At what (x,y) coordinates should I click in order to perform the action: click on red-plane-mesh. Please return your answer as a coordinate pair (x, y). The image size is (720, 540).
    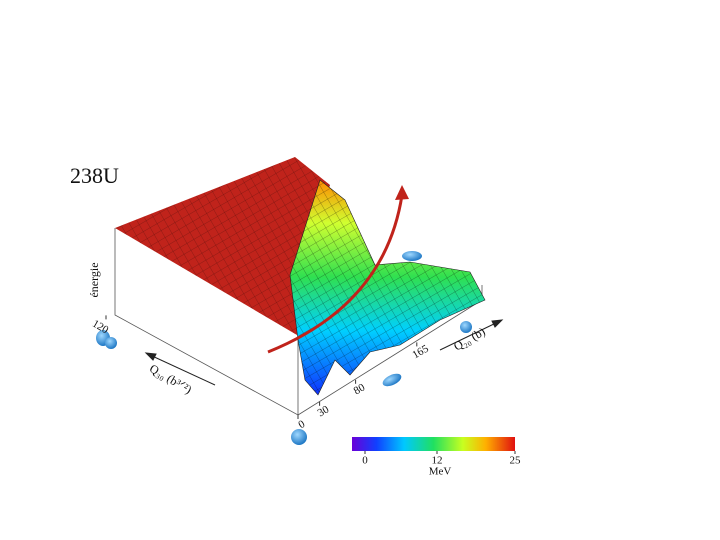
    Looking at the image, I should click on (222, 246).